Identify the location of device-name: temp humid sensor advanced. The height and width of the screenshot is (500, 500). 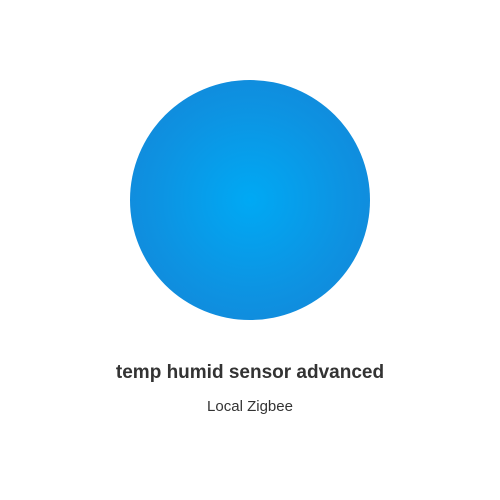
(250, 372).